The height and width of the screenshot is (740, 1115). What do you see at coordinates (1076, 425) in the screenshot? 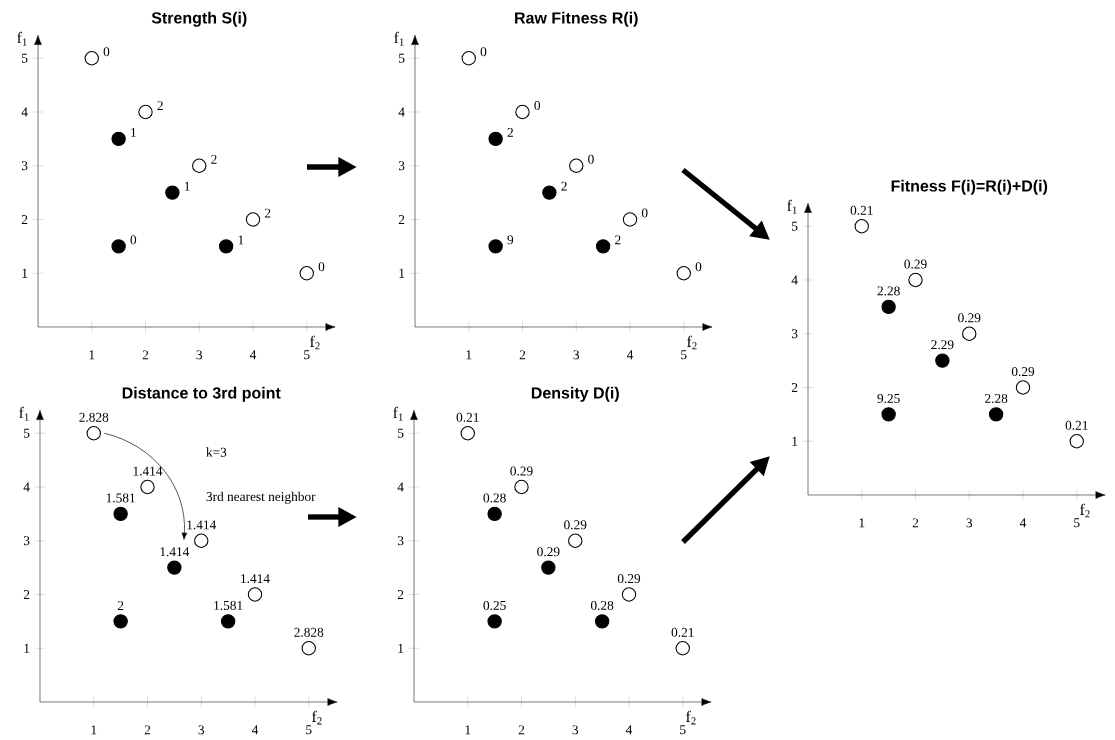
I see `annotation: 0.21` at bounding box center [1076, 425].